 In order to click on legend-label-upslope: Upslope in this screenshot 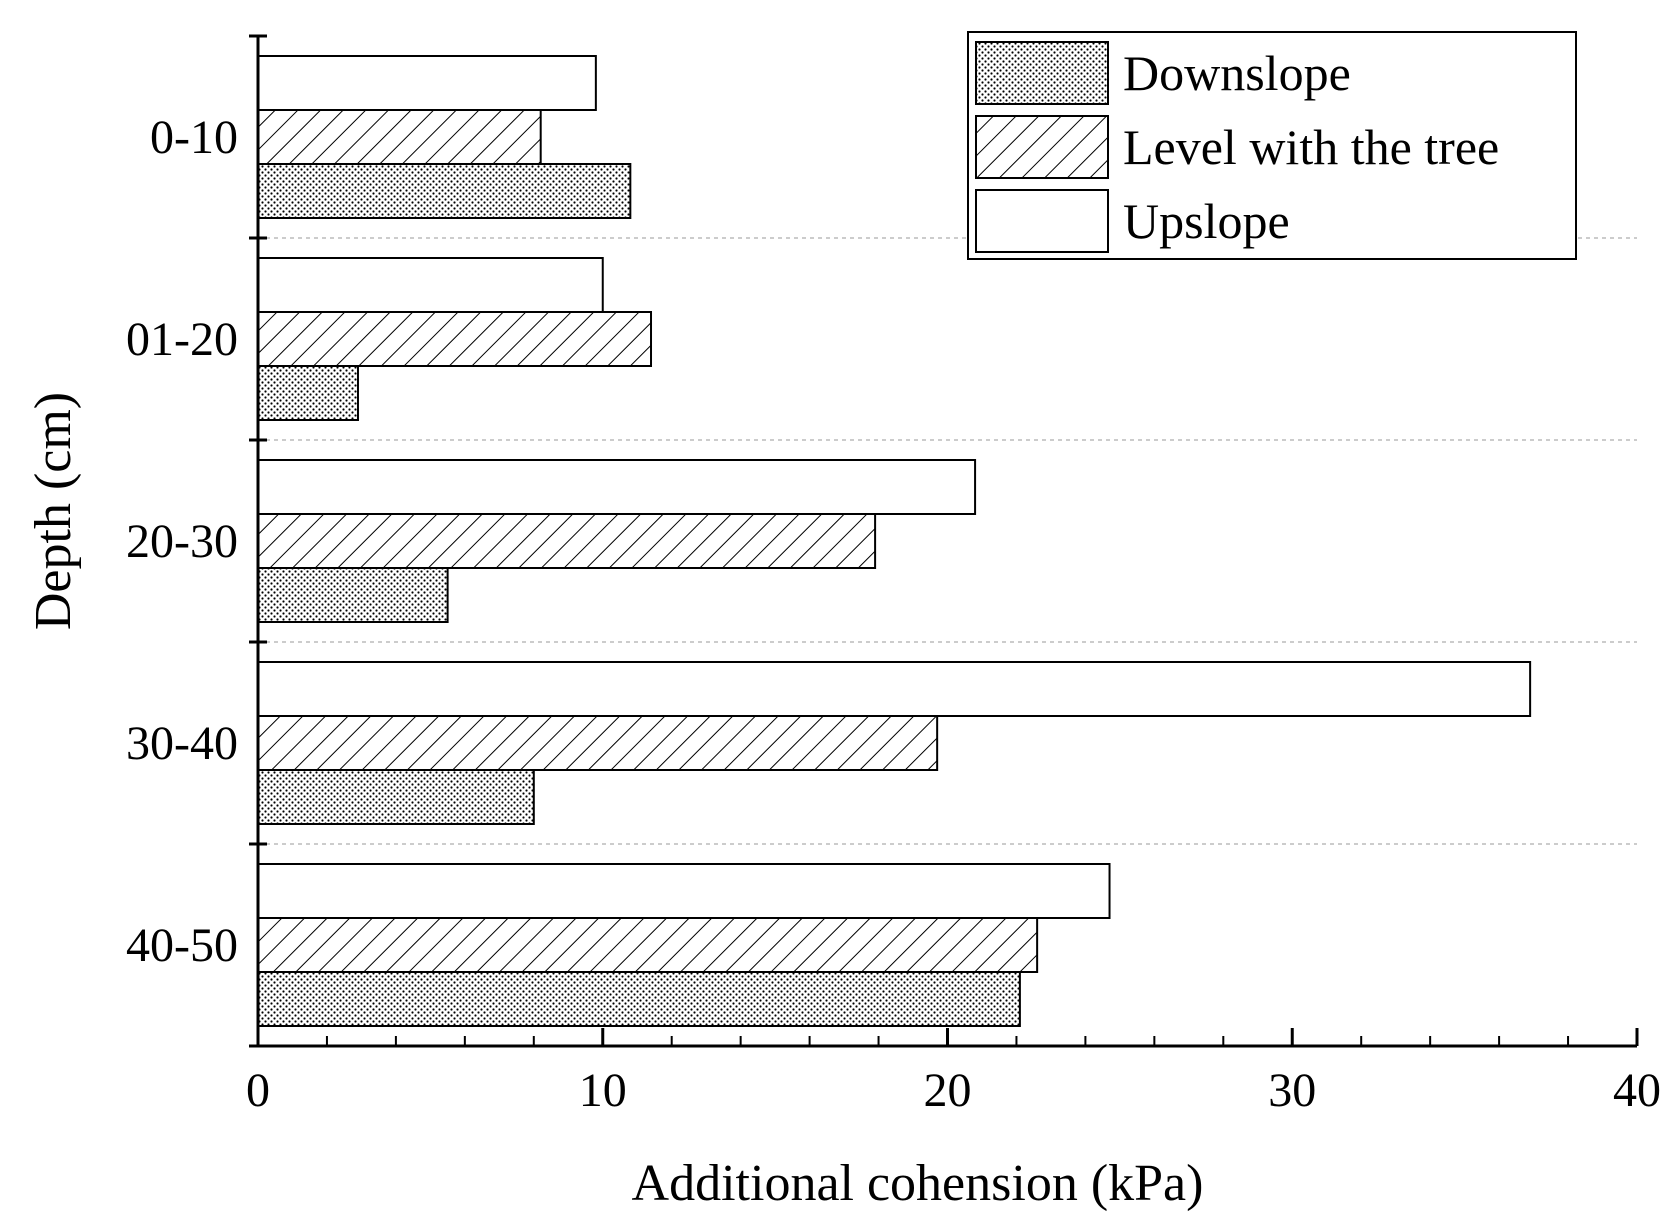, I will do `click(1206, 221)`.